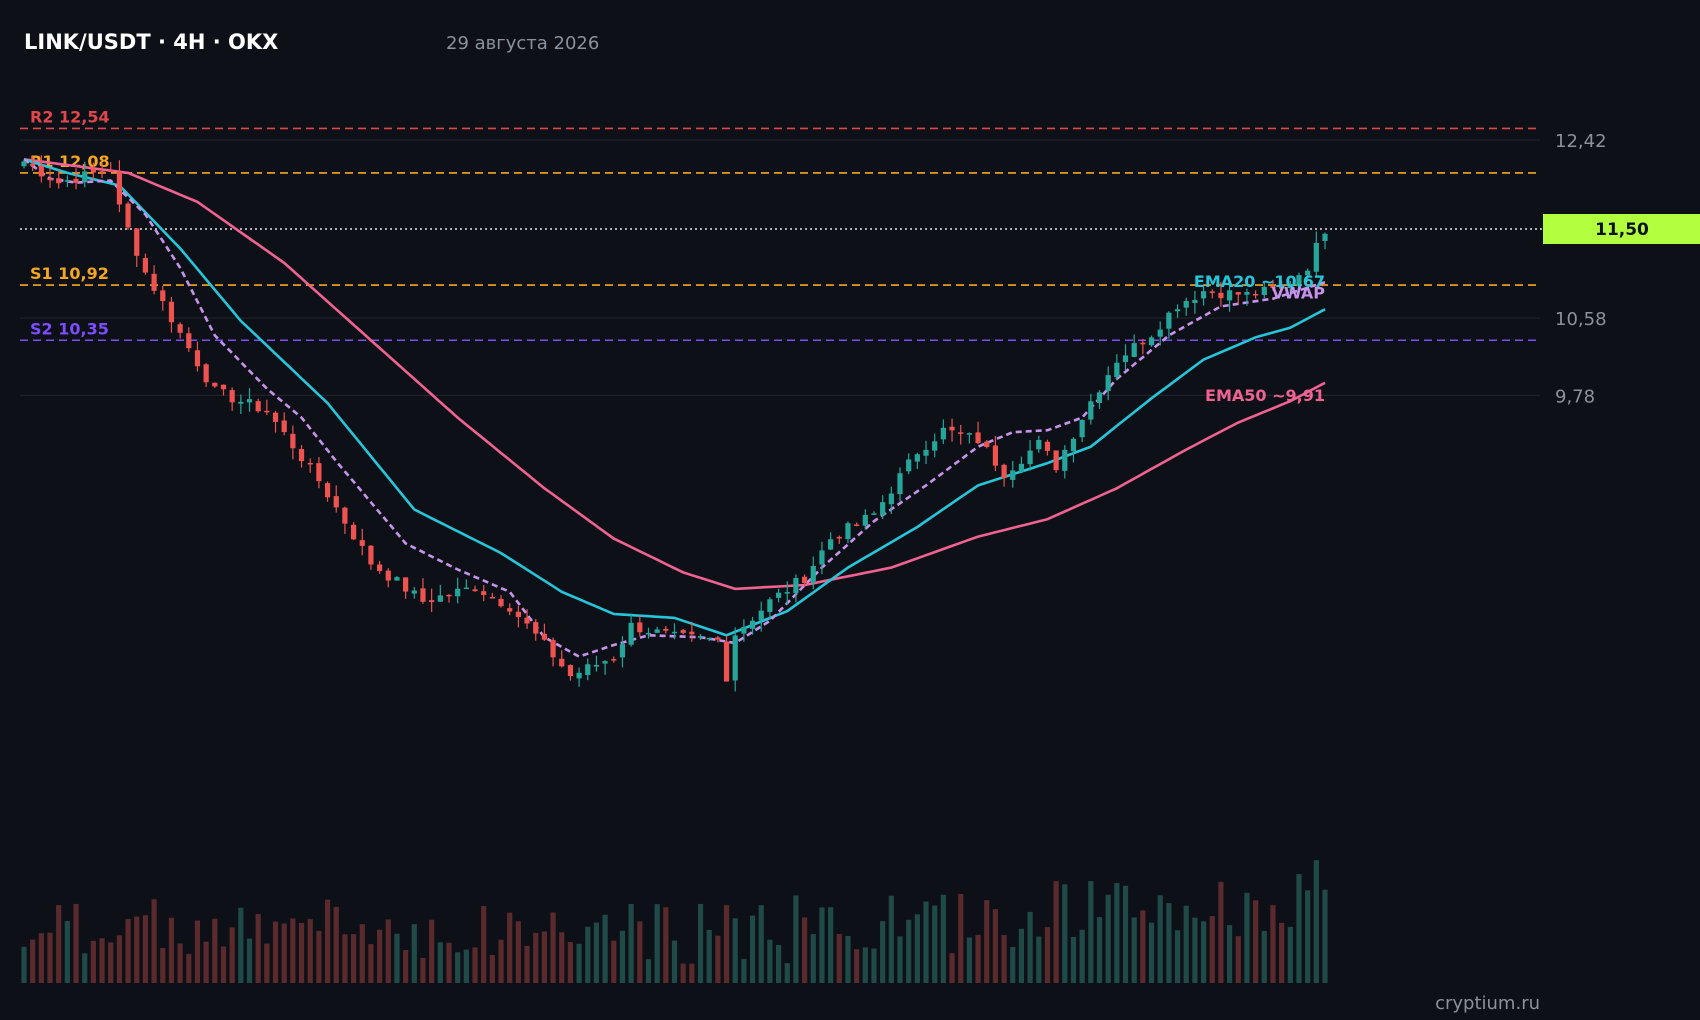 The width and height of the screenshot is (1700, 1020). Describe the element at coordinates (69, 328) in the screenshot. I see `level-label: S2 10,35` at that location.